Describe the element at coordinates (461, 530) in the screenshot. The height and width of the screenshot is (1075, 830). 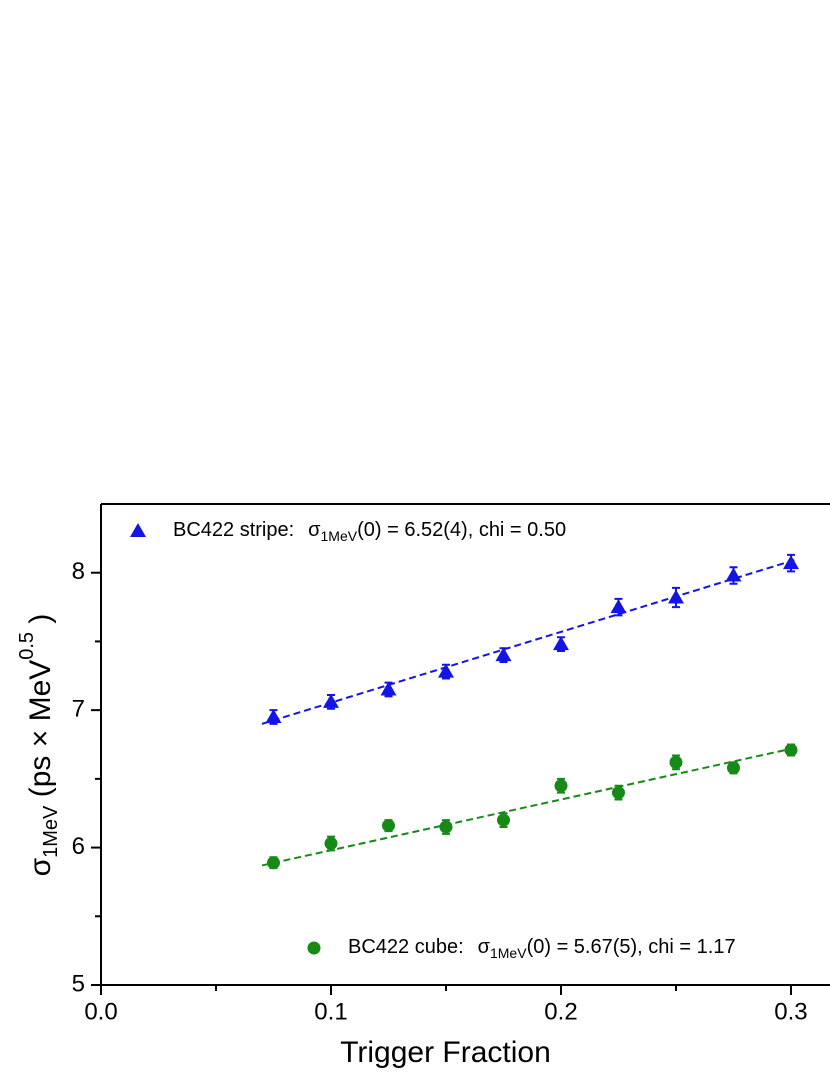
I see `legend-fit-text: (0) = 6.52(4), chi = 0.50` at that location.